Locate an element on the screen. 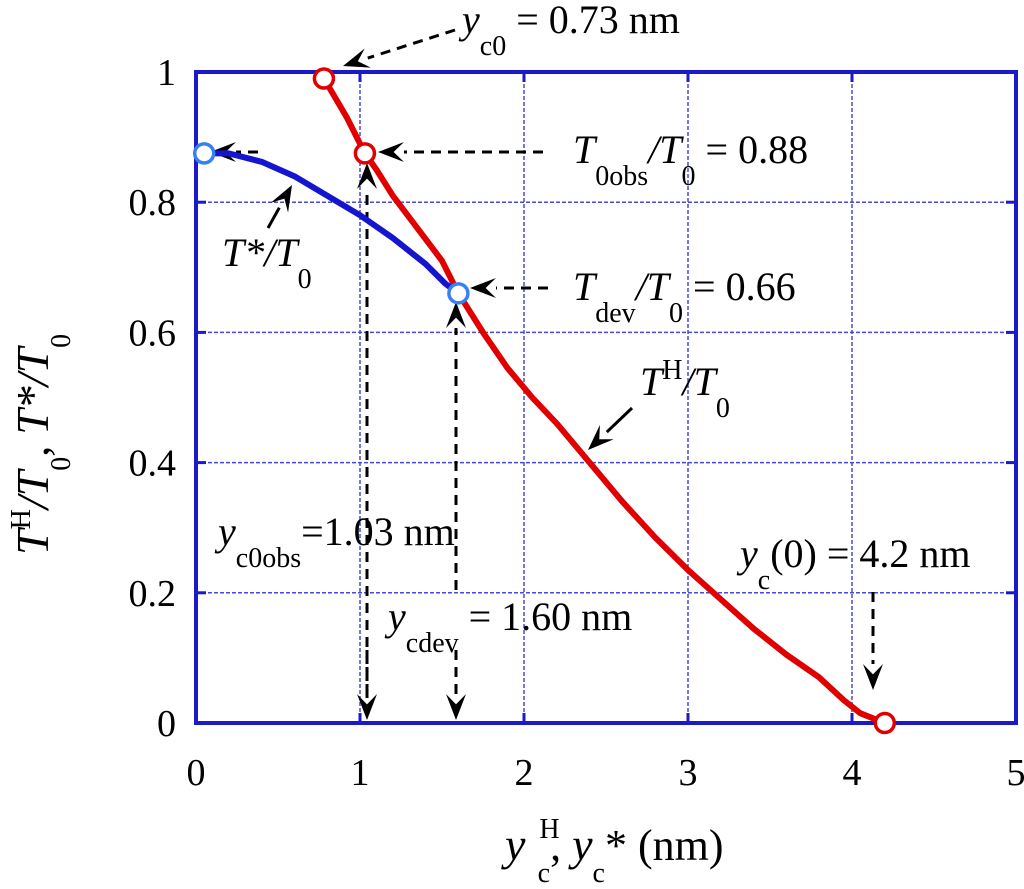 Image resolution: width=1024 pixels, height=889 pixels. x-tick-label: 2 is located at coordinates (524, 773).